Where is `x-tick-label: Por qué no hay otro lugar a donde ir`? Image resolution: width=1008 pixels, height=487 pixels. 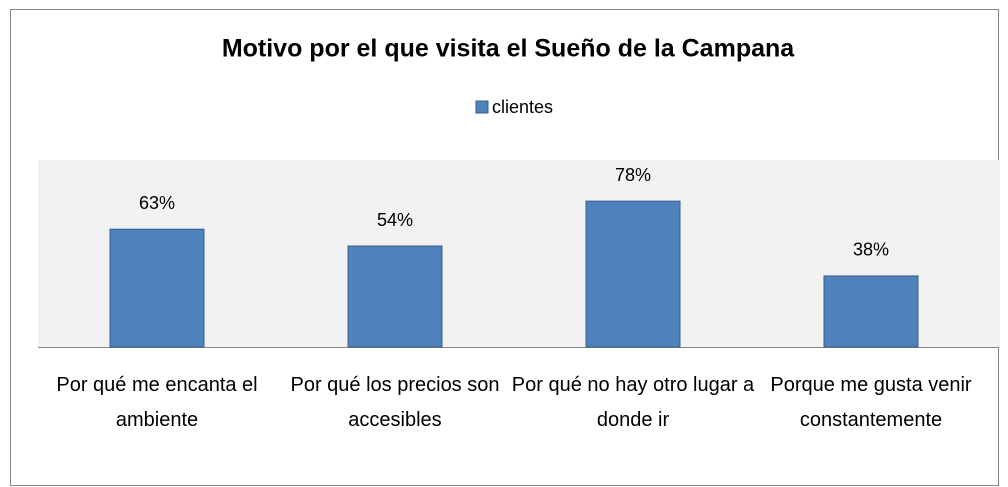 x-tick-label: Por qué no hay otro lugar a donde ir is located at coordinates (633, 402).